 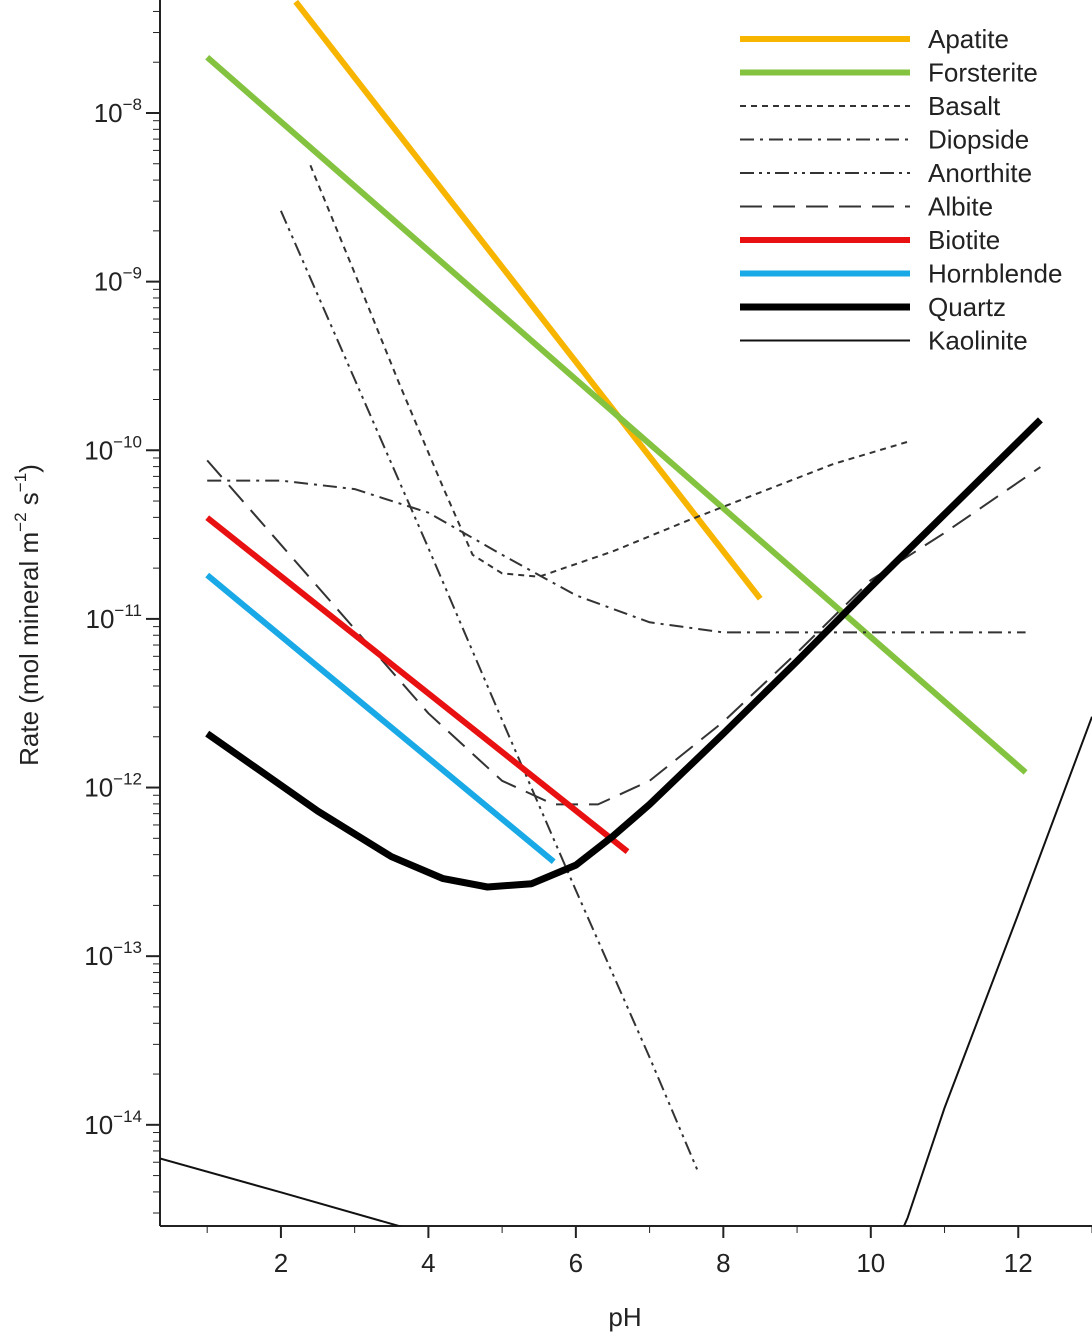 I want to click on y-tick-label: 10⁻⁹, so click(x=118, y=280).